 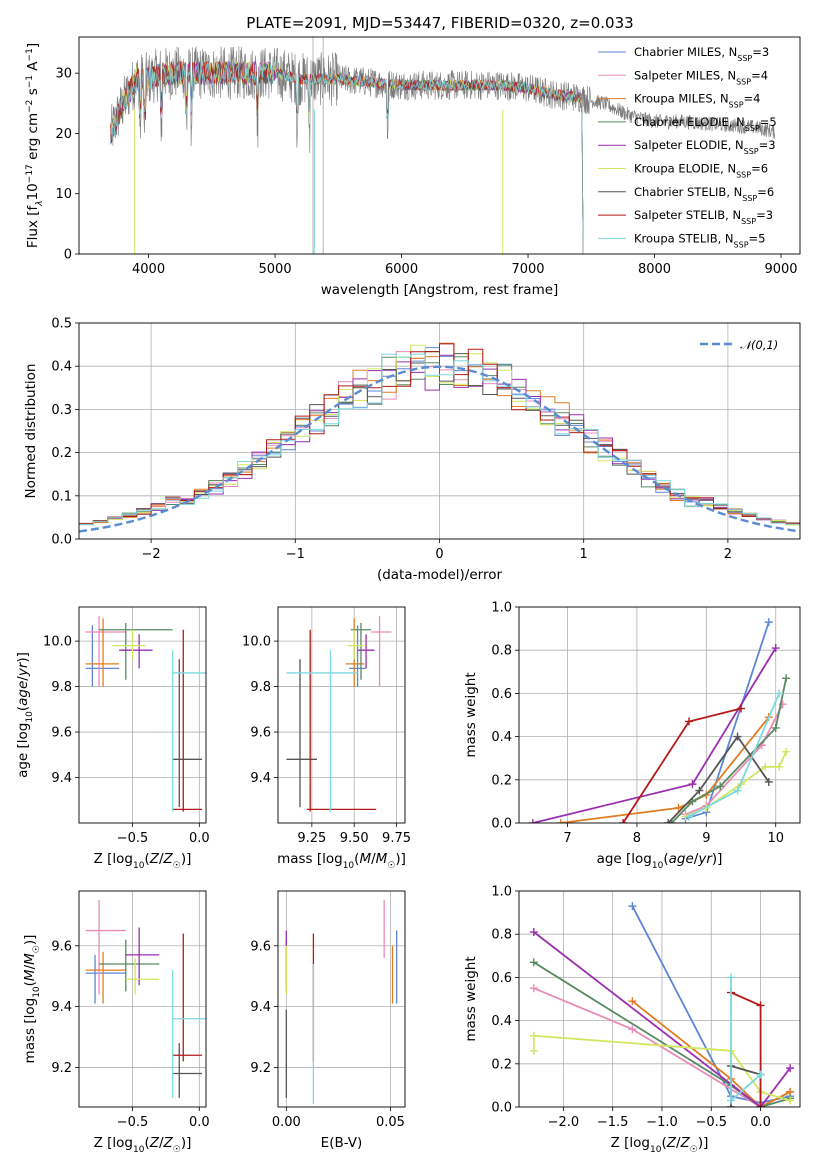 What do you see at coordinates (61, 496) in the screenshot?
I see `y-tick-label: 0.1` at bounding box center [61, 496].